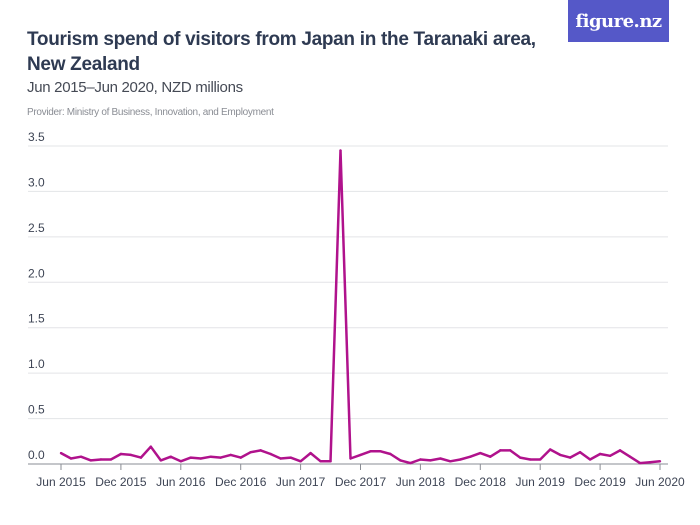 The image size is (700, 525). Describe the element at coordinates (36, 182) in the screenshot. I see `y-tick-label: 3.0` at that location.